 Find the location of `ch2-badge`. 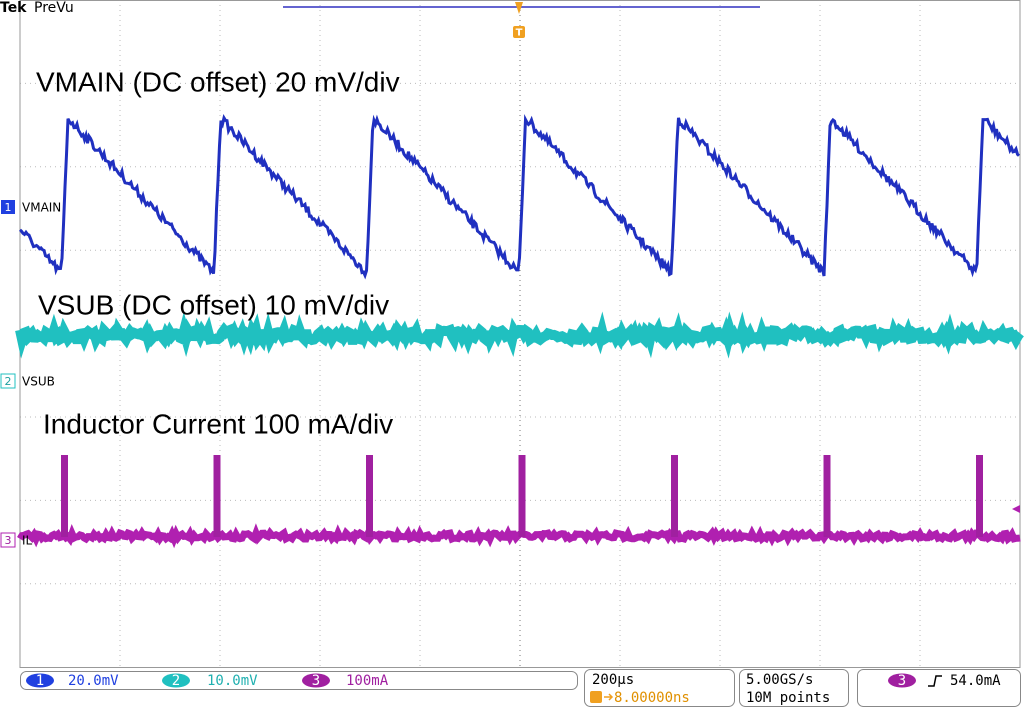

ch2-badge is located at coordinates (176, 680).